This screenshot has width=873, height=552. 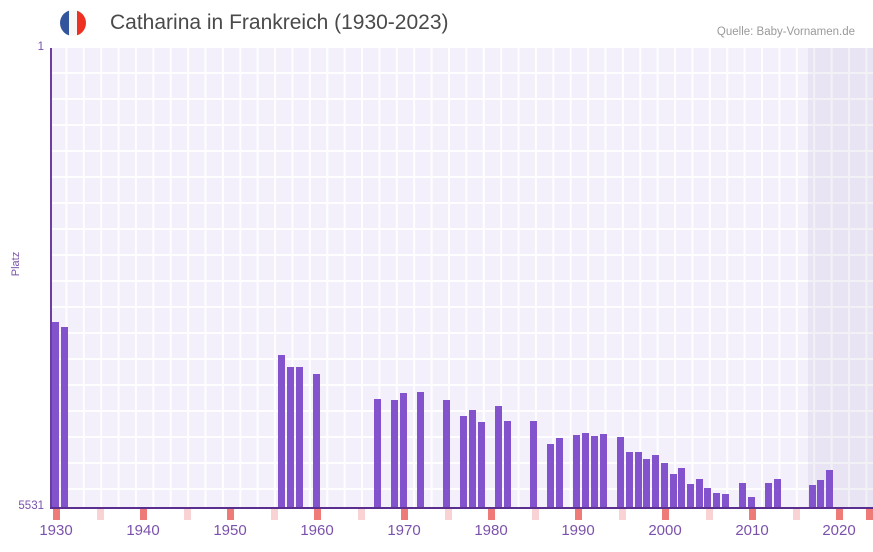 I want to click on tick-major-2000, so click(x=665, y=514).